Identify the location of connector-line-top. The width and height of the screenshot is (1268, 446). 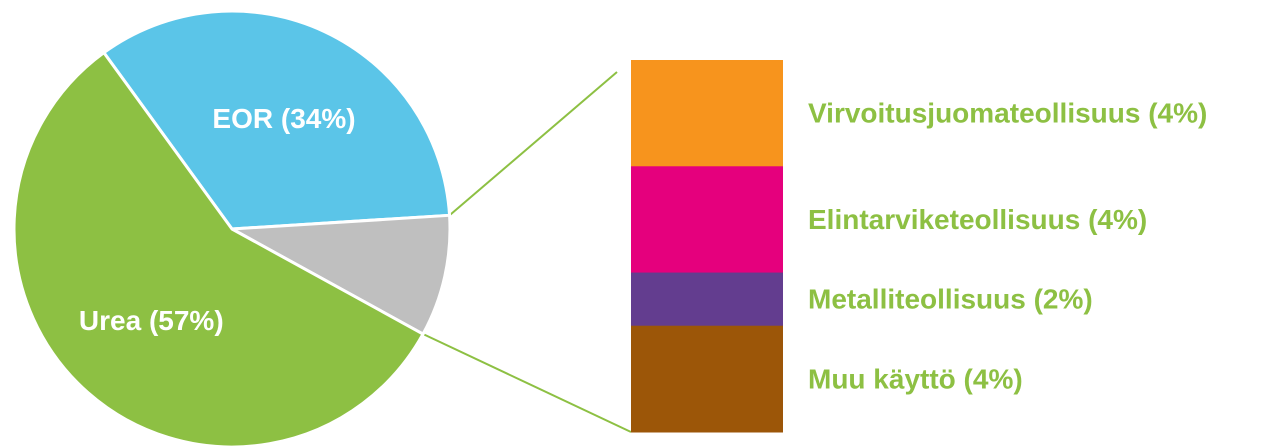
(533, 144).